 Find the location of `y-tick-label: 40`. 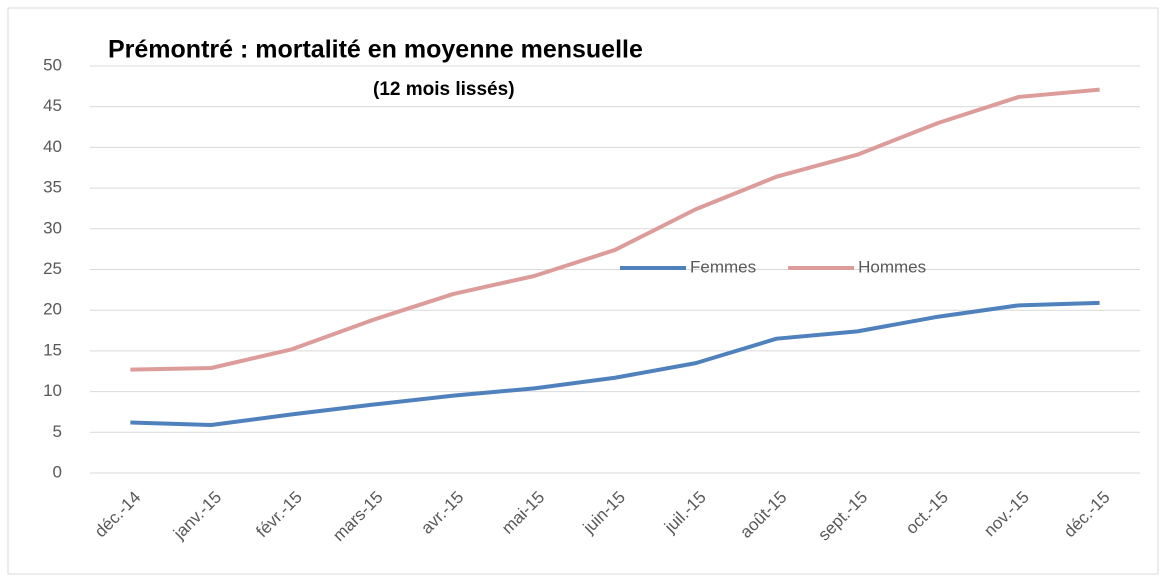

y-tick-label: 40 is located at coordinates (52, 146).